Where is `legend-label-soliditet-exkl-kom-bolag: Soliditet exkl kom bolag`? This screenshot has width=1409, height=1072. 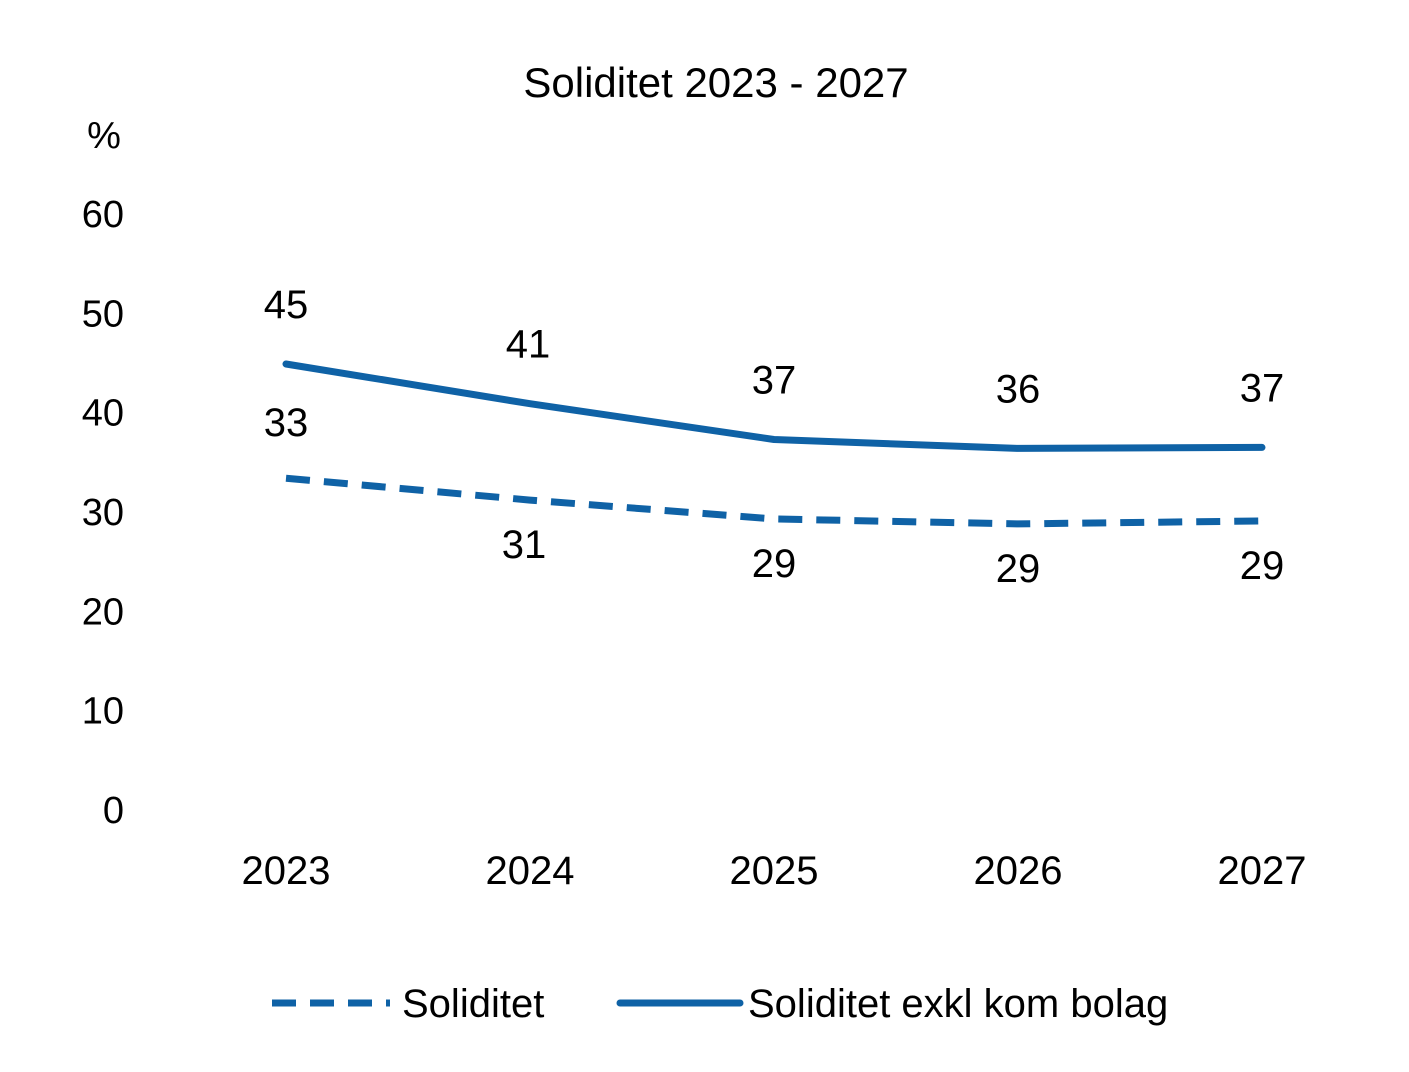 legend-label-soliditet-exkl-kom-bolag: Soliditet exkl kom bolag is located at coordinates (958, 1004).